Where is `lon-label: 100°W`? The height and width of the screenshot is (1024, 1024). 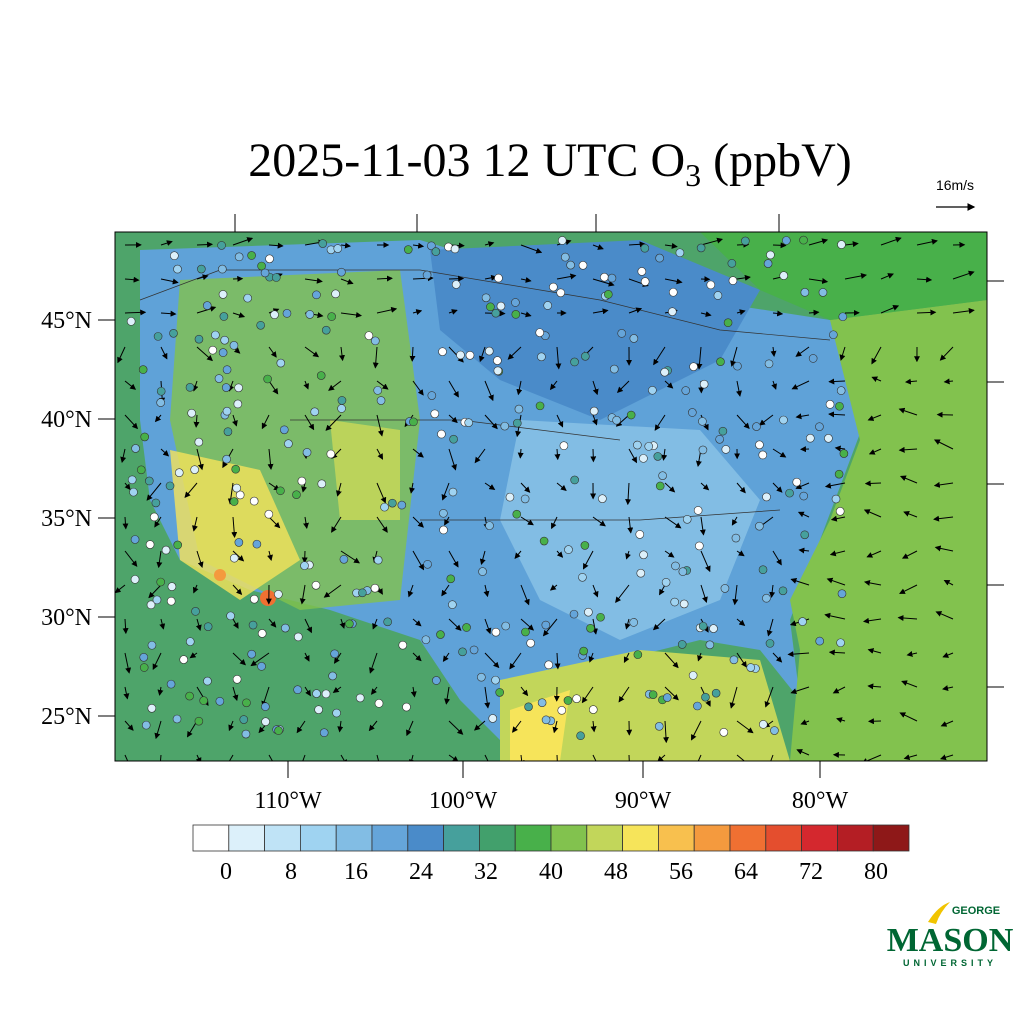 lon-label: 100°W is located at coordinates (463, 801).